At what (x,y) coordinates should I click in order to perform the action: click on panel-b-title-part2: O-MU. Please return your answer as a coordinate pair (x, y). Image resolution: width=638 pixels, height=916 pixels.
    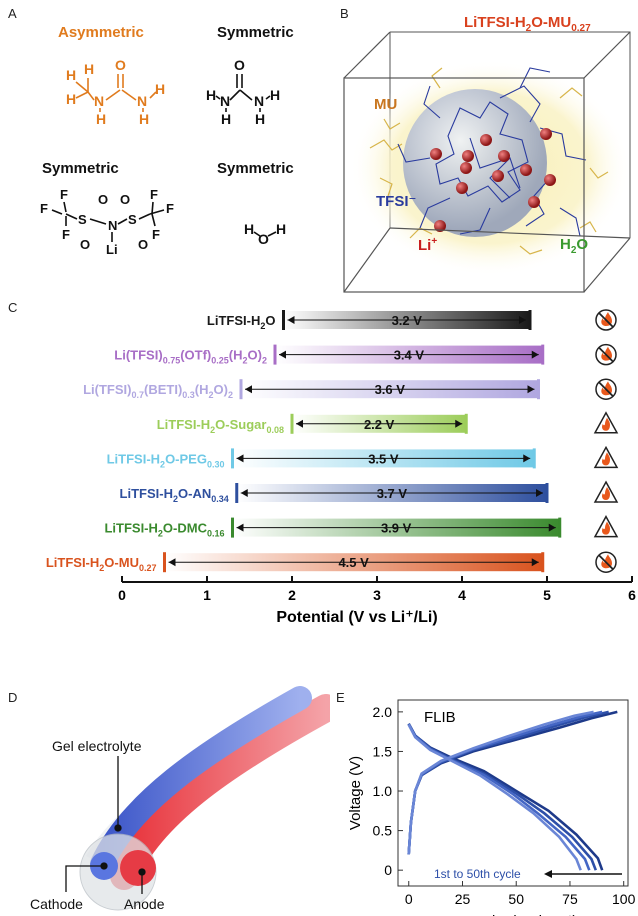
    Looking at the image, I should click on (551, 22).